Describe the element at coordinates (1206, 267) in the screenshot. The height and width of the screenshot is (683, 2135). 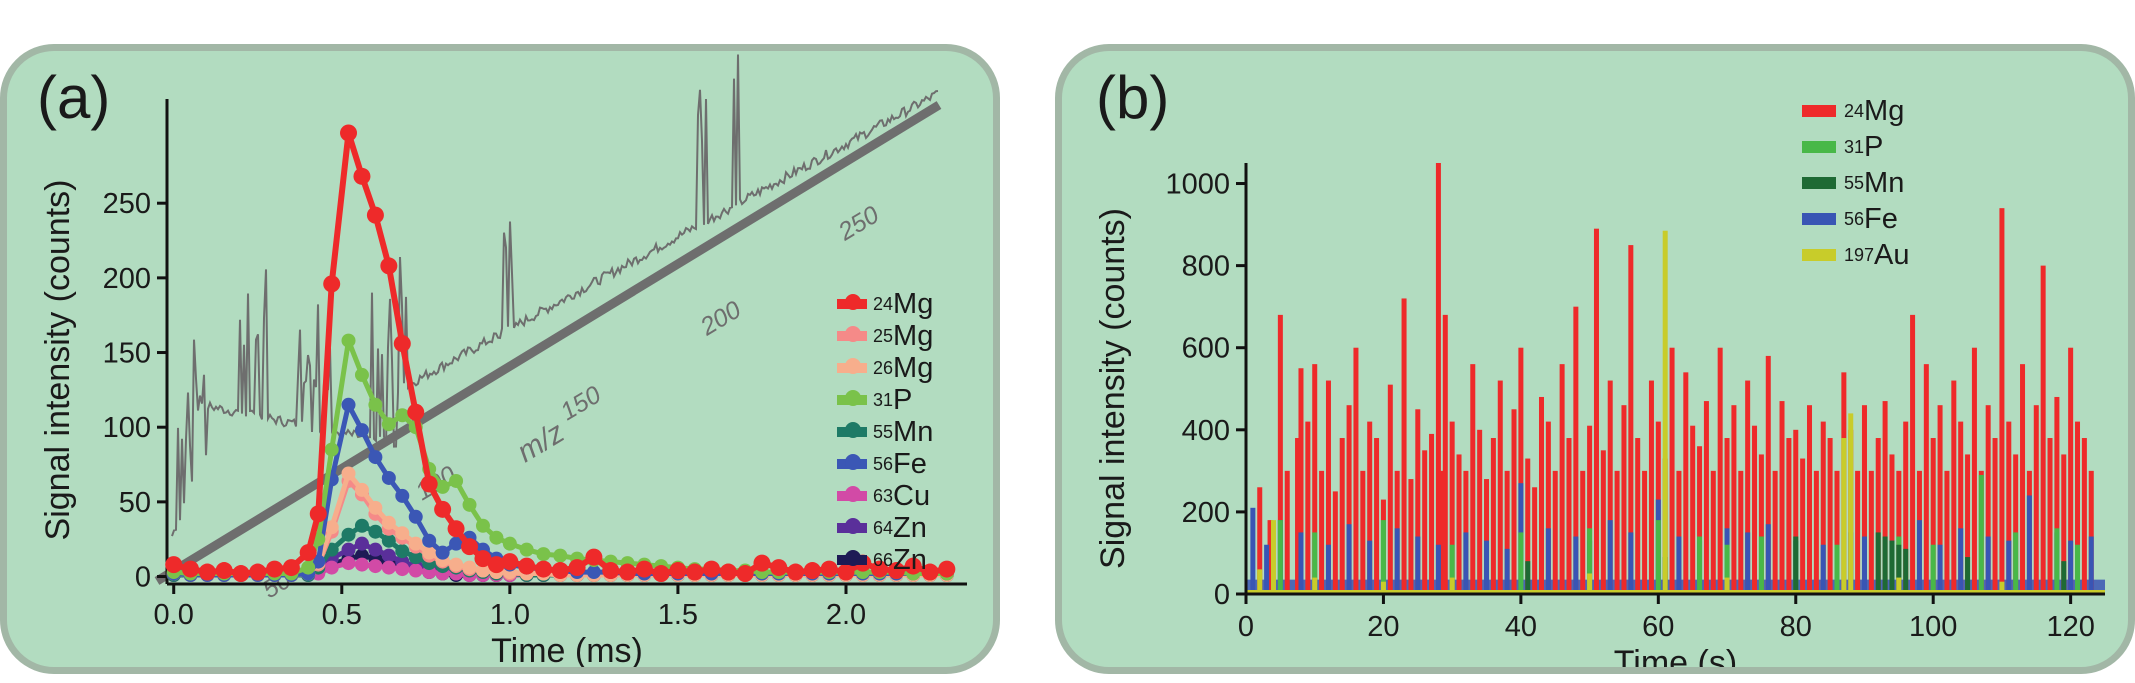
I see `y-tick-label: 800` at that location.